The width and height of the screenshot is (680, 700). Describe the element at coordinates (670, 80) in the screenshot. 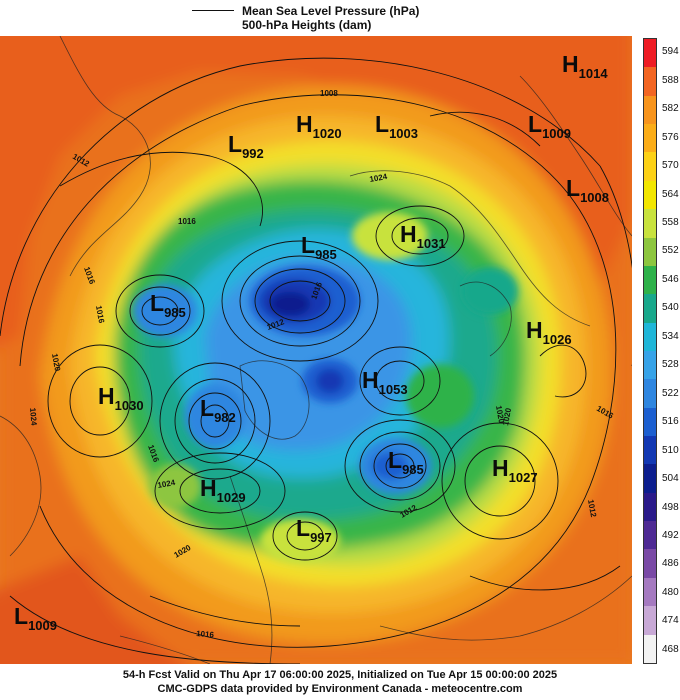

I see `colorbar-tick-label: 588` at that location.